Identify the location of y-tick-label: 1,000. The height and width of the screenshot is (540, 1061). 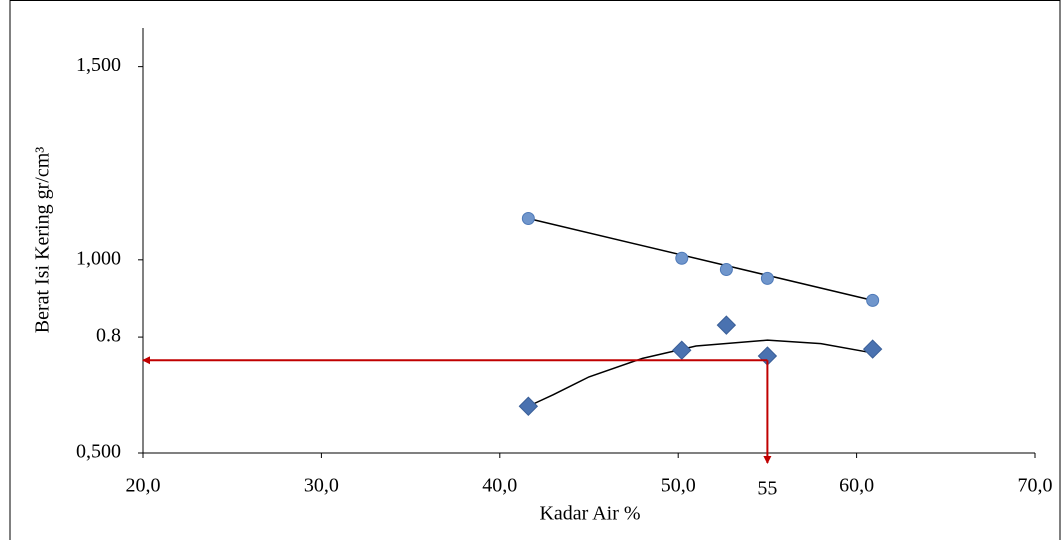
(98, 258).